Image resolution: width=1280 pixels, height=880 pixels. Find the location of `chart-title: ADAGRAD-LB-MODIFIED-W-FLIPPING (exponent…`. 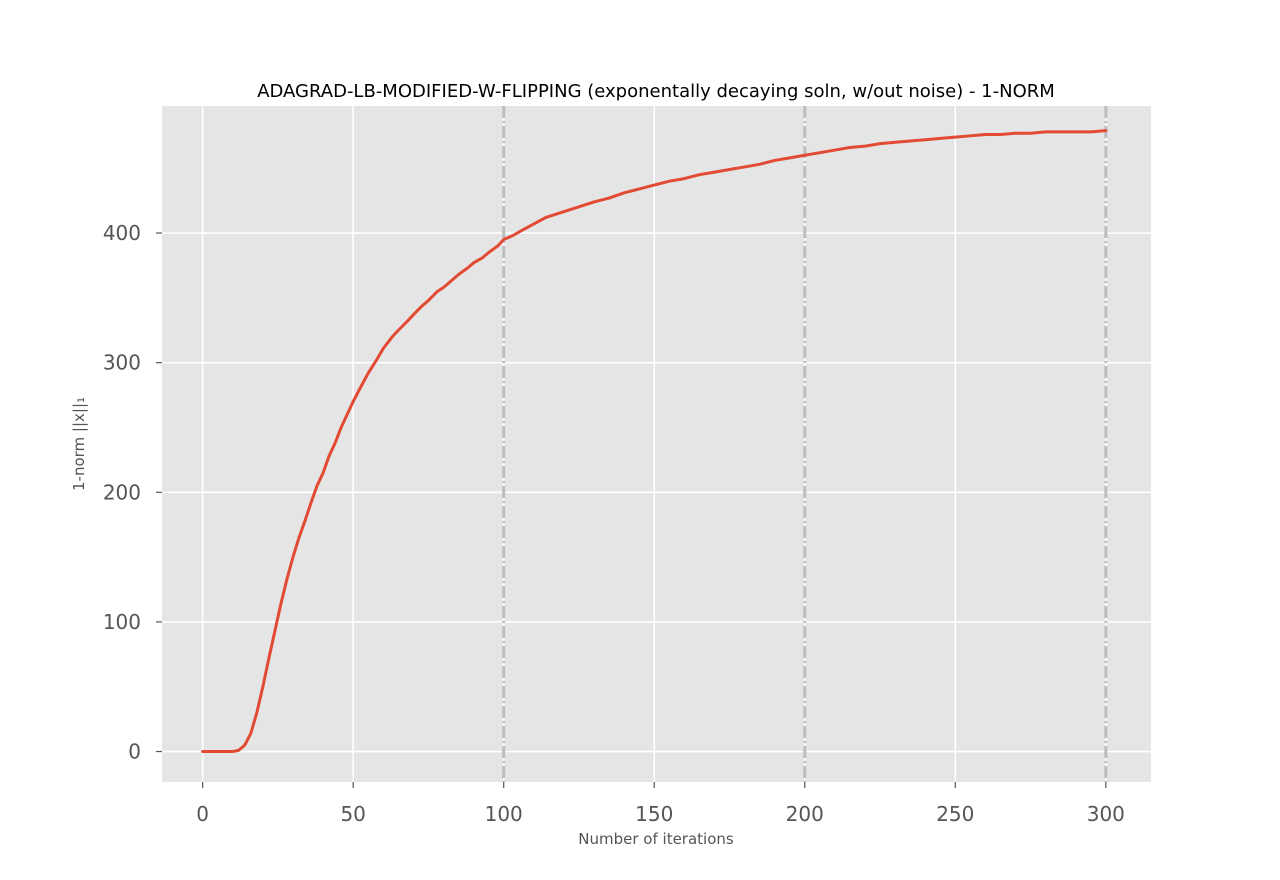

chart-title: ADAGRAD-LB-MODIFIED-W-FLIPPING (exponent… is located at coordinates (656, 91).